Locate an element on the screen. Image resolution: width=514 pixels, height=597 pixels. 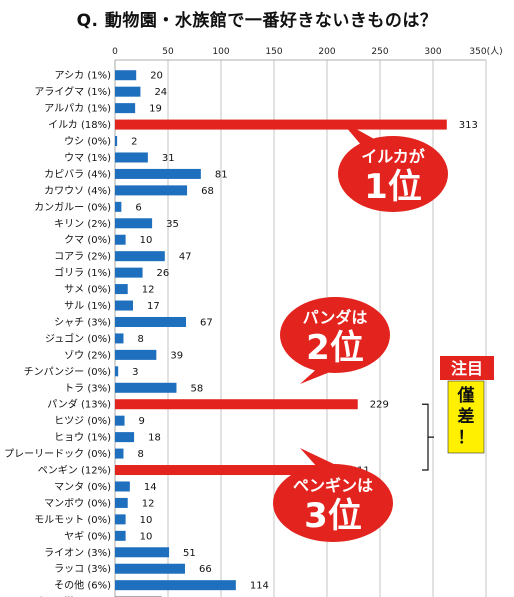
dolphin-bubble-tail is located at coordinates (358, 133).